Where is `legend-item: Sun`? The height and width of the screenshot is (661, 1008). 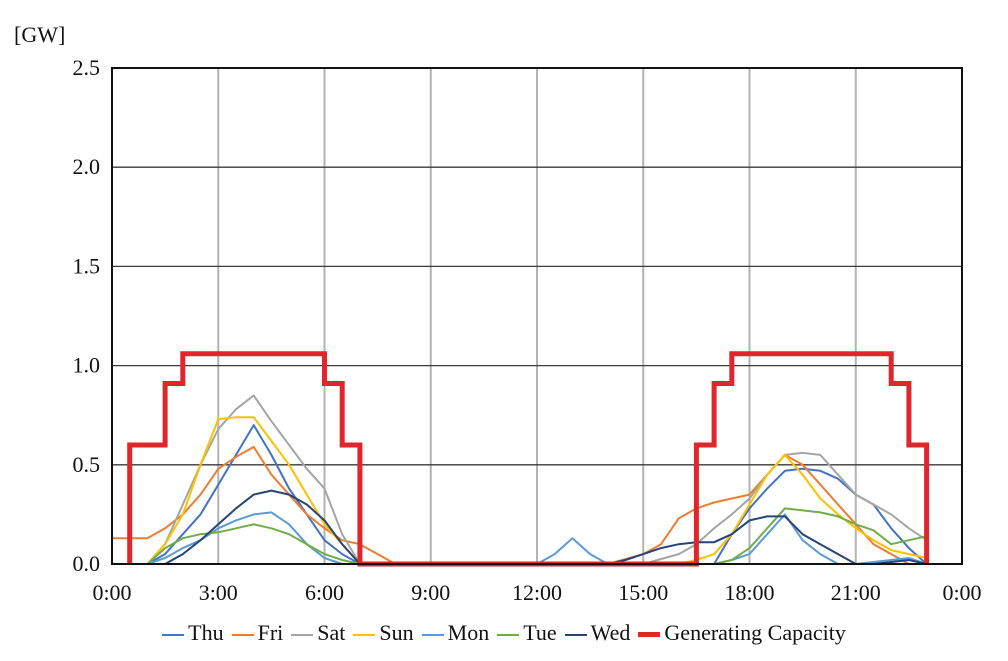
legend-item: Sun is located at coordinates (383, 633).